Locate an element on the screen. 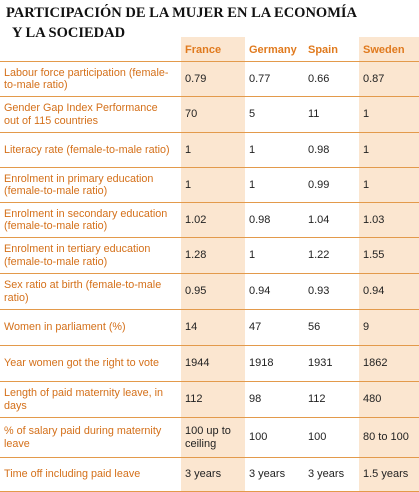 The image size is (419, 492). cell-germany: 3 years is located at coordinates (267, 474).